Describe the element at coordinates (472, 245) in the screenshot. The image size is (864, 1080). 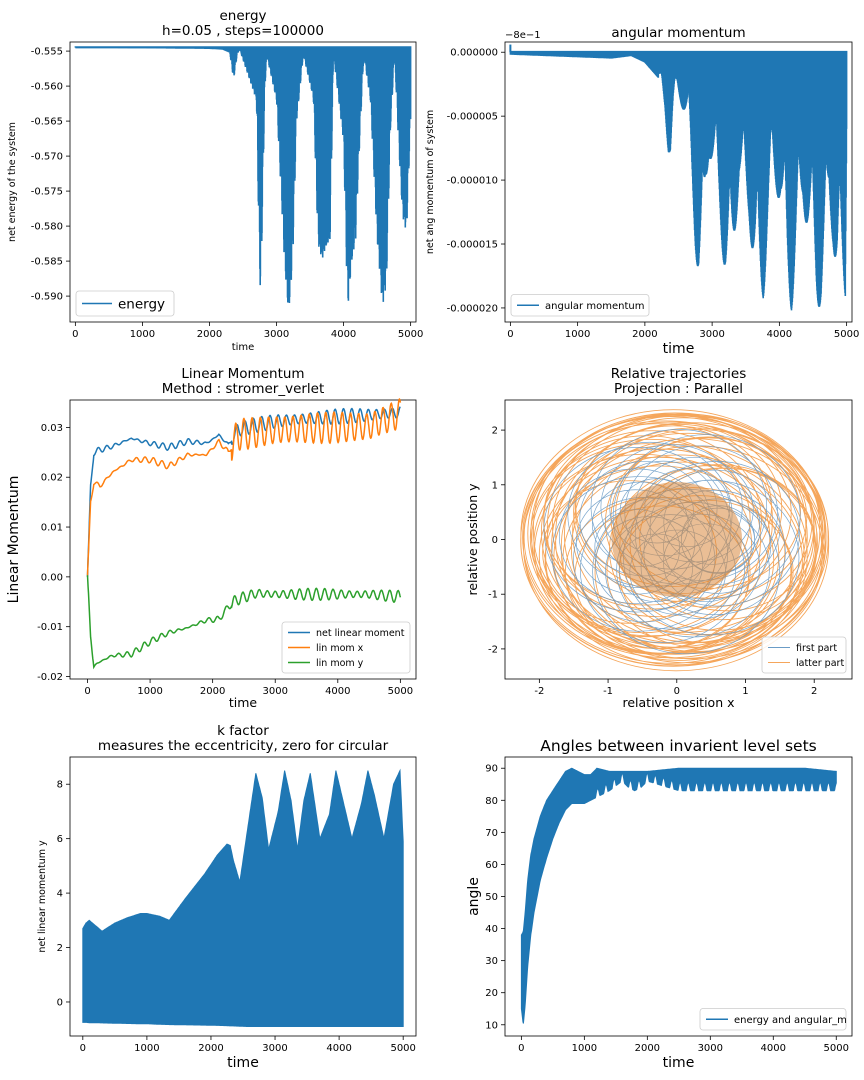
I see `y-tick-label: -0.000015` at that location.